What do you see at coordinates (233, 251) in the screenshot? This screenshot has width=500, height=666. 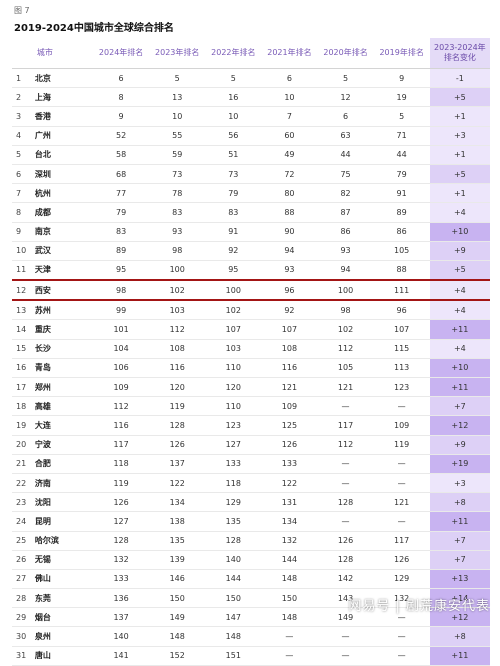 I see `rank-2022-cell: 92` at bounding box center [233, 251].